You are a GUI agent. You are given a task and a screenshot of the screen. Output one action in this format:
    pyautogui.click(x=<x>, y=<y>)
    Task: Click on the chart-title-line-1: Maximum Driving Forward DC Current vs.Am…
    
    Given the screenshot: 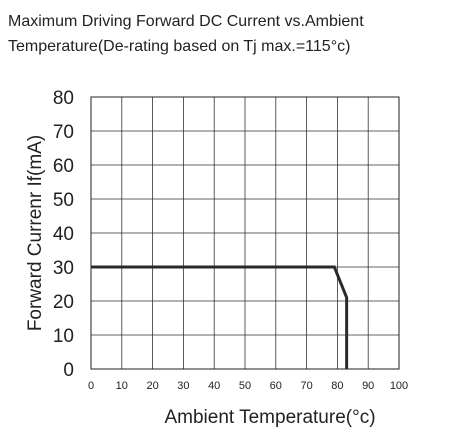 What is the action you would take?
    pyautogui.click(x=186, y=21)
    